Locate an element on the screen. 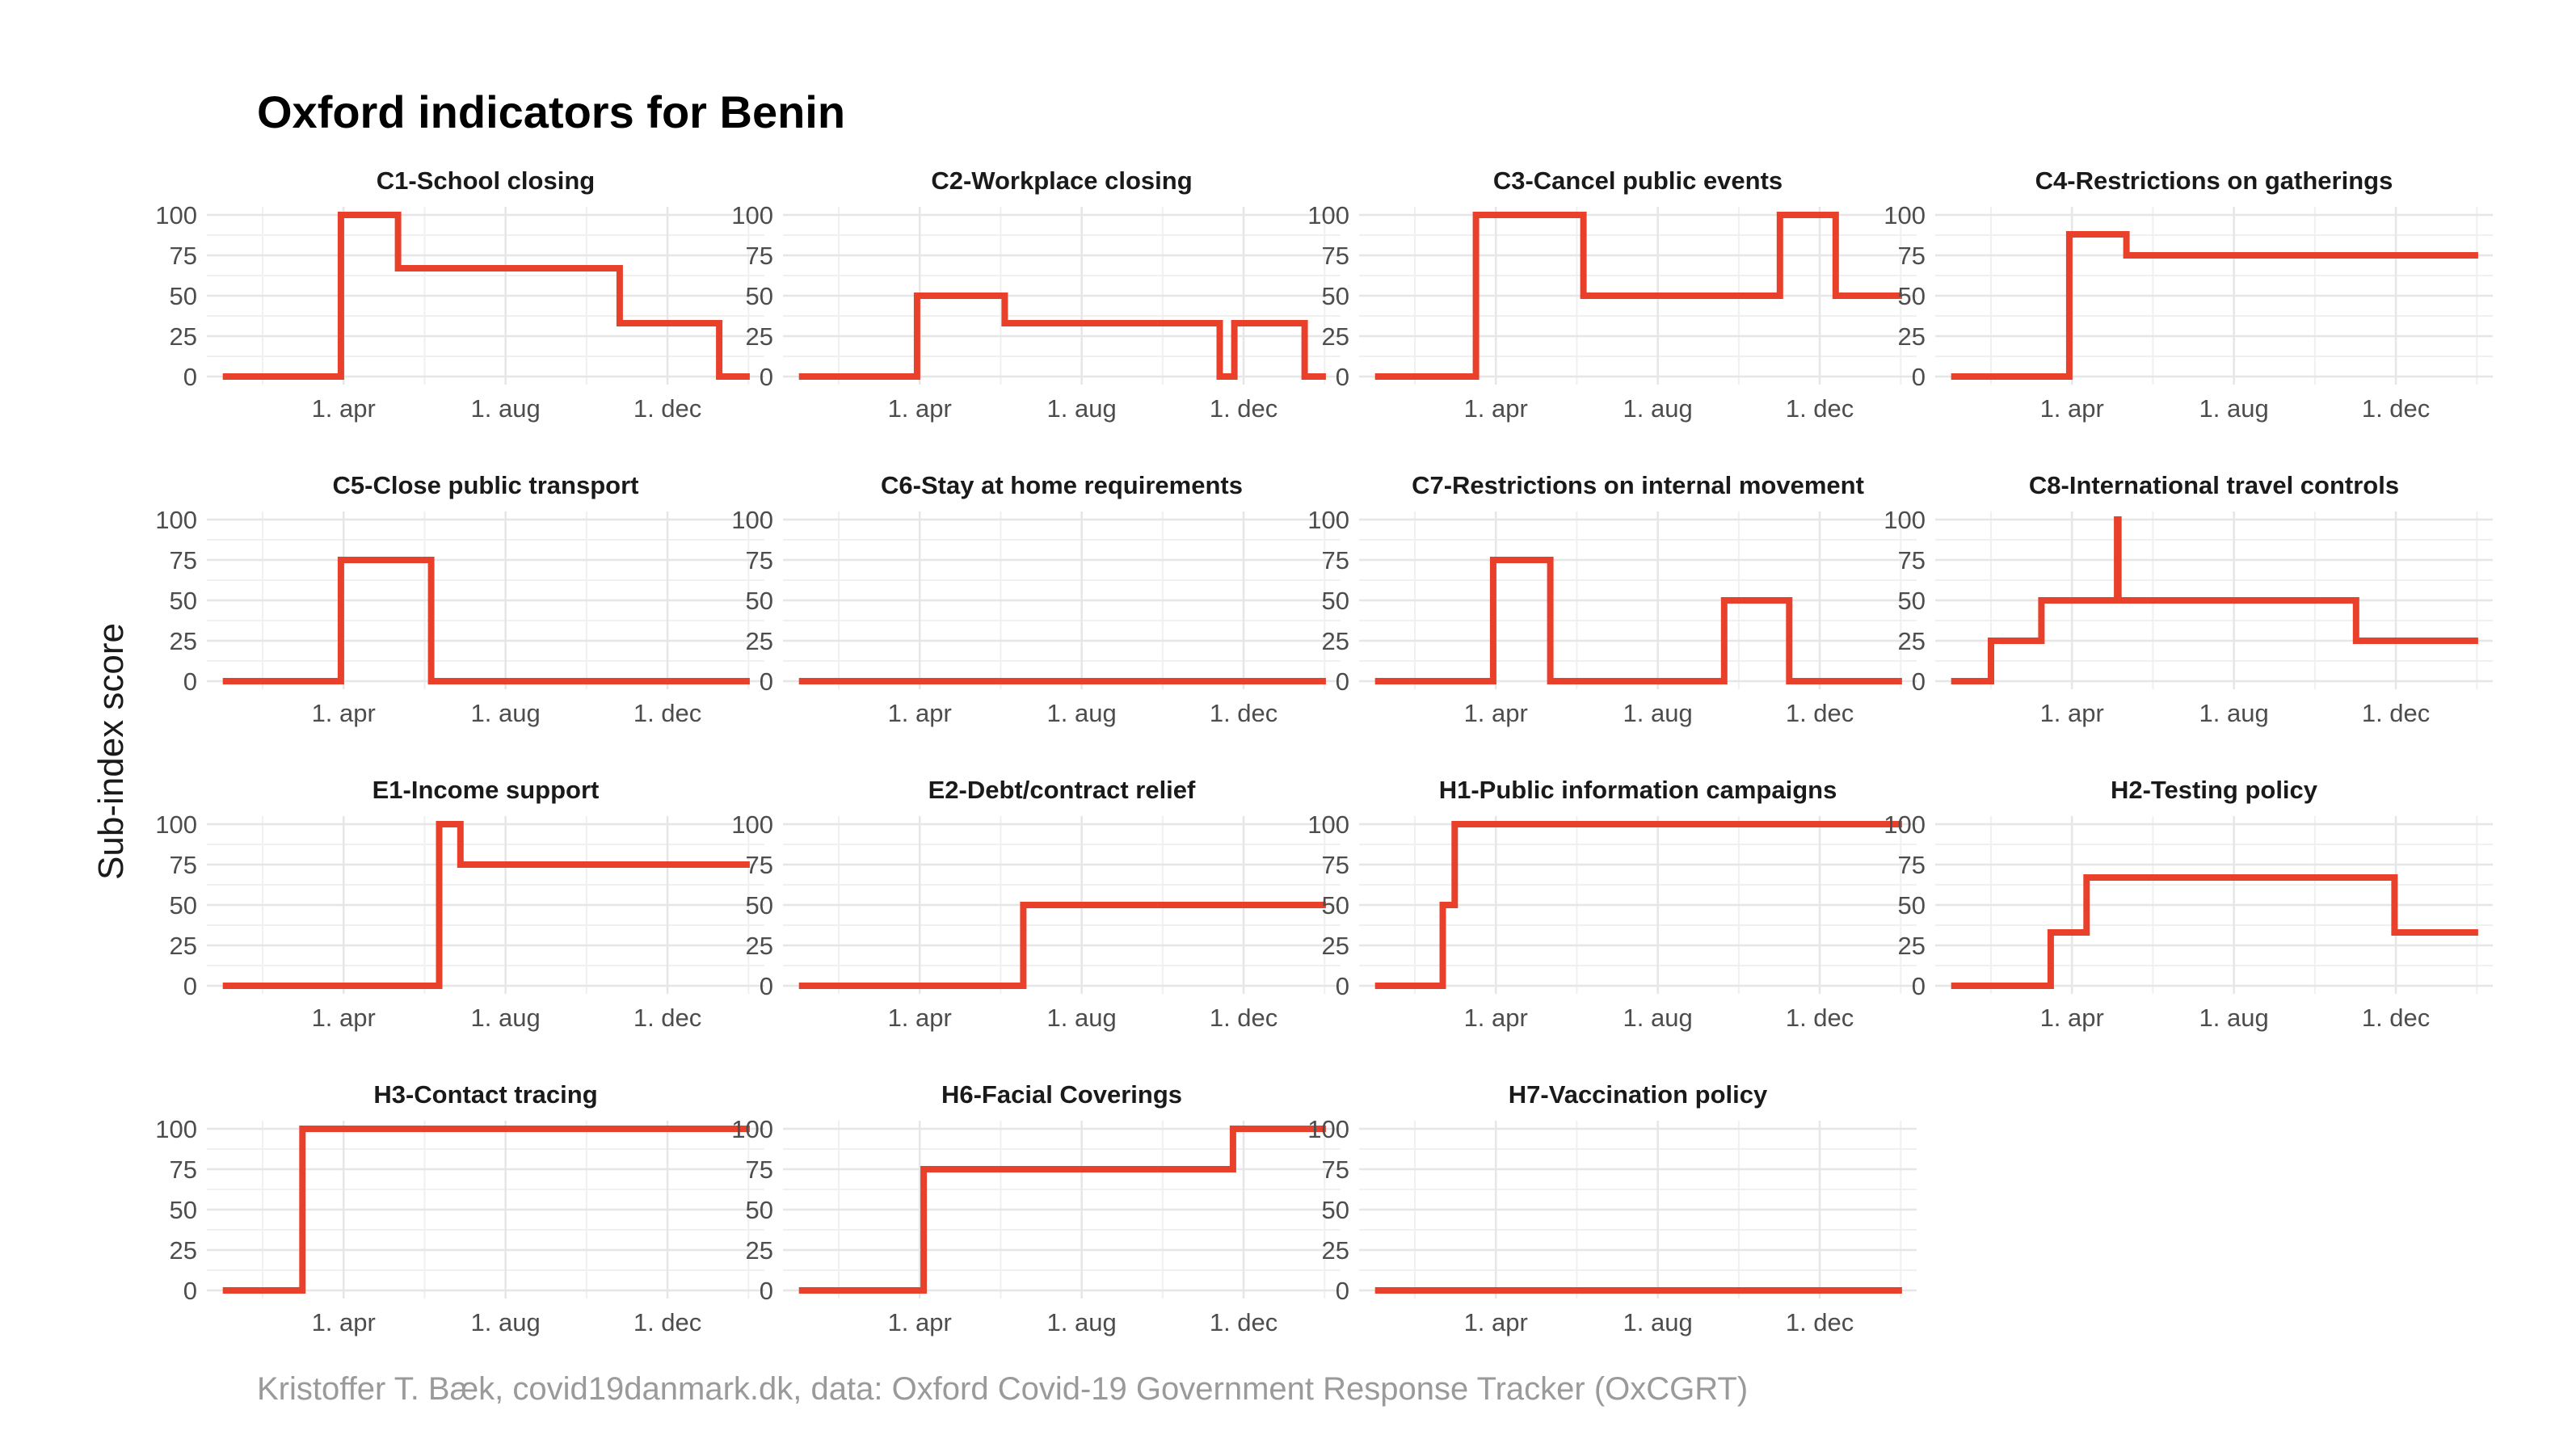 The width and height of the screenshot is (2576, 1431). chart-title: Oxford indicators for Benin is located at coordinates (551, 112).